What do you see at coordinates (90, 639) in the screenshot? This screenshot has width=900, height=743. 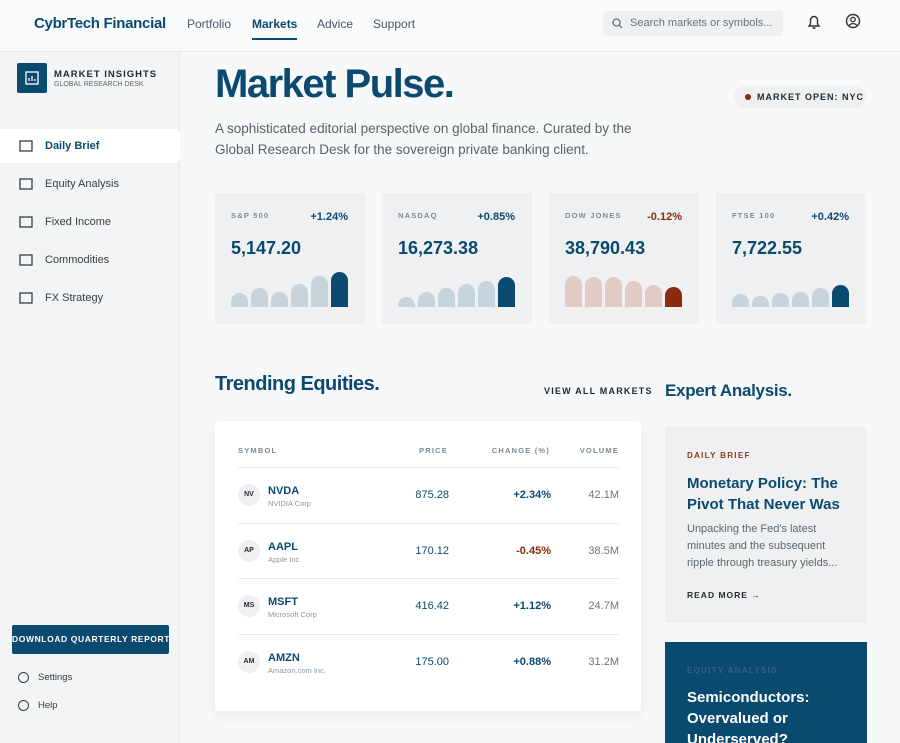 I see `download-report-button: DOWNLOAD QUARTERLY REPORT` at bounding box center [90, 639].